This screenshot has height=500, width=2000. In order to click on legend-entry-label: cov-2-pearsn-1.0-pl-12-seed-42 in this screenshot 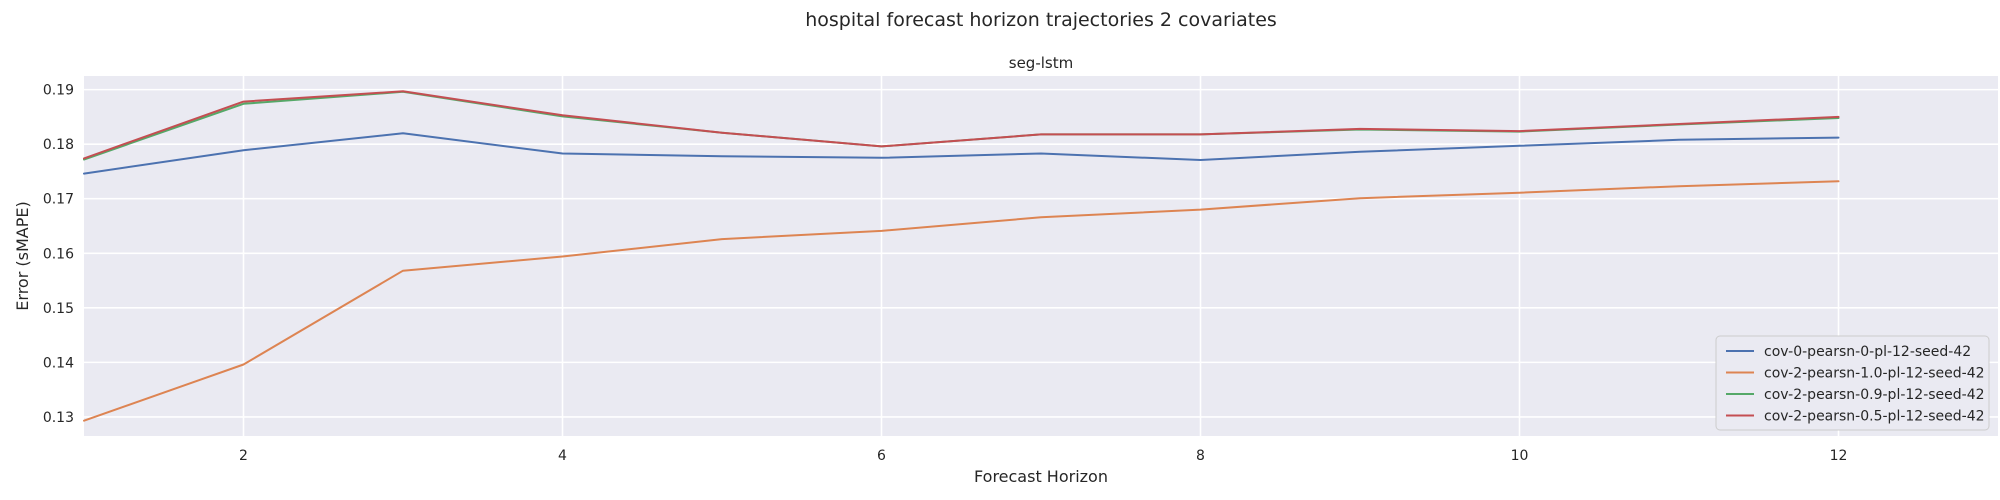, I will do `click(1874, 374)`.